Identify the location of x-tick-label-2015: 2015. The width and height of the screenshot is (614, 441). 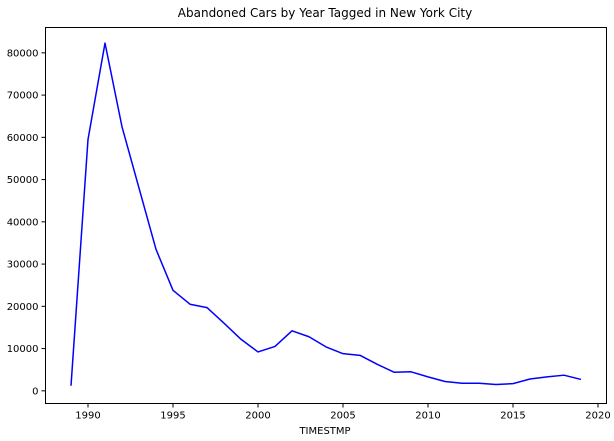
(512, 416).